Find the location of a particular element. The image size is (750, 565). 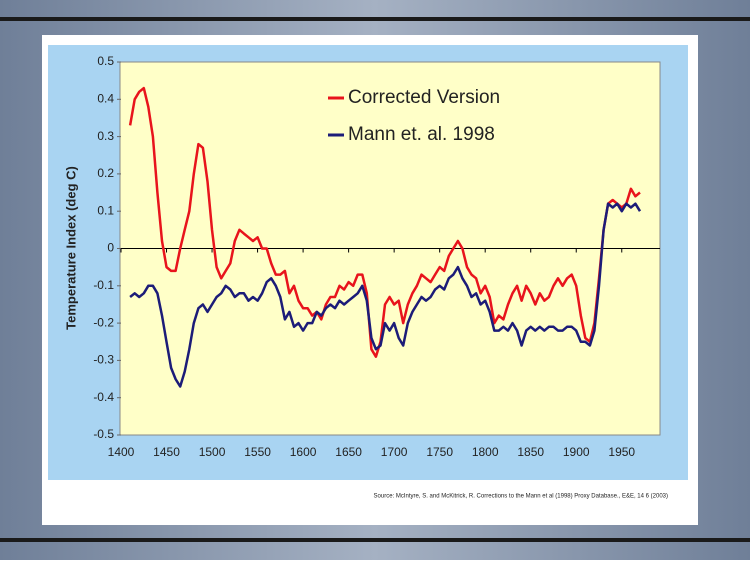

x-tick-label: 1650 is located at coordinates (348, 452).